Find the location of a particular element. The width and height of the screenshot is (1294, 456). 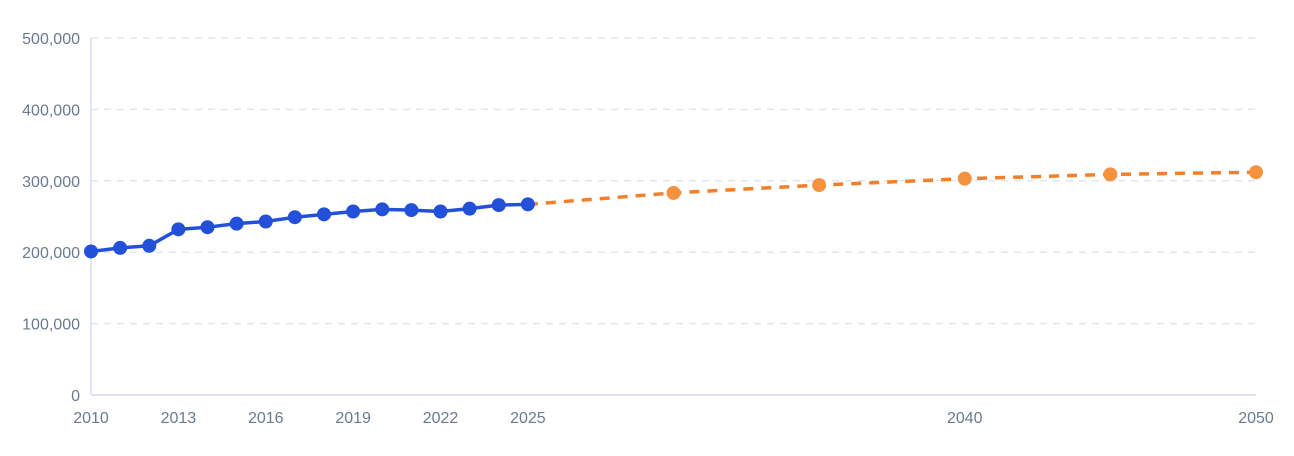

y-tick-label: 300,000 is located at coordinates (51, 182).